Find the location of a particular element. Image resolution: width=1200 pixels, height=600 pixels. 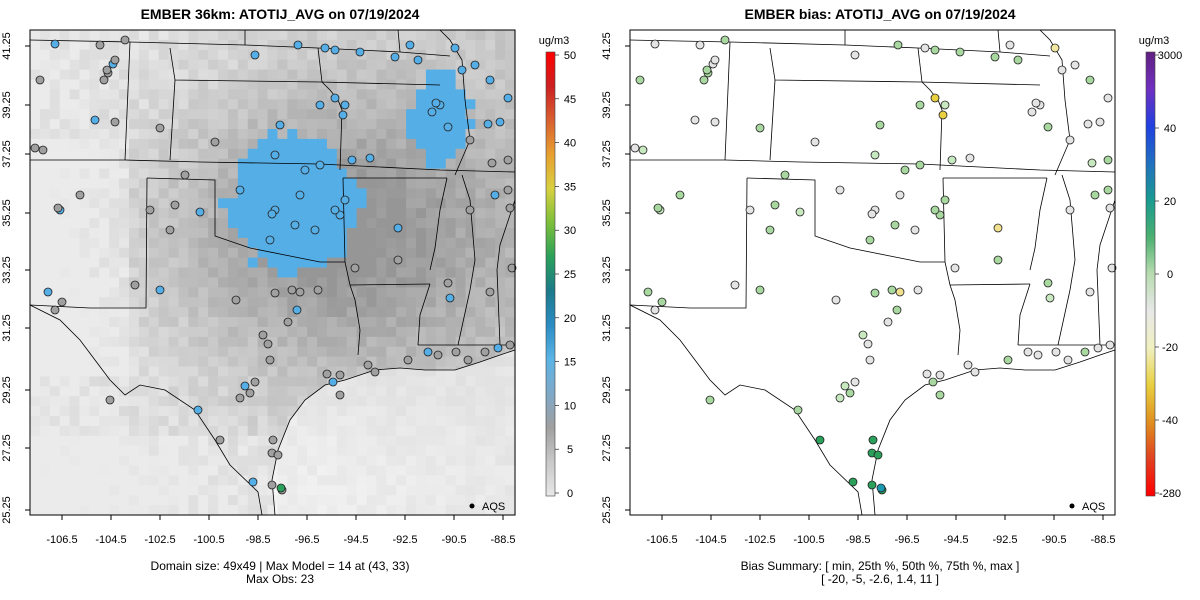

model-xtick-label: -96.5 is located at coordinates (306, 540).